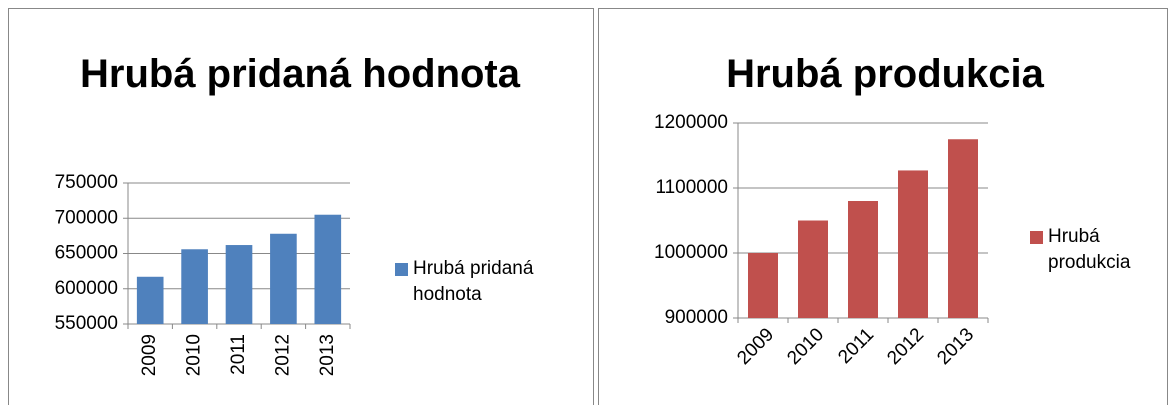 The width and height of the screenshot is (1174, 405). What do you see at coordinates (691, 122) in the screenshot?
I see `y-tick-label: 1200000` at bounding box center [691, 122].